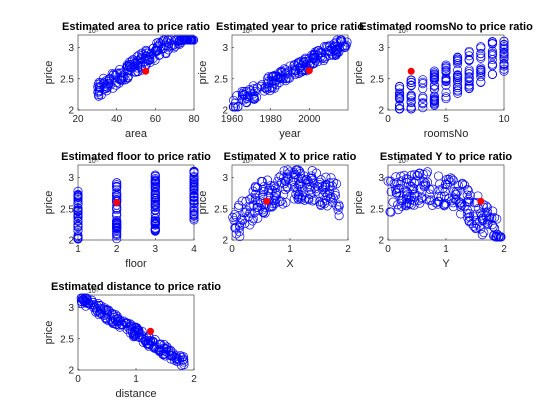 The height and width of the screenshot is (420, 560). Describe the element at coordinates (136, 264) in the screenshot. I see `x-axis-label: floor` at that location.